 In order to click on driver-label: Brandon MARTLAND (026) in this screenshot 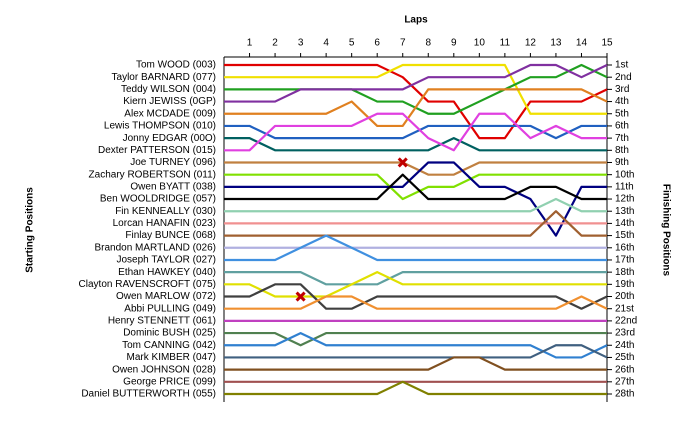, I will do `click(155, 247)`.